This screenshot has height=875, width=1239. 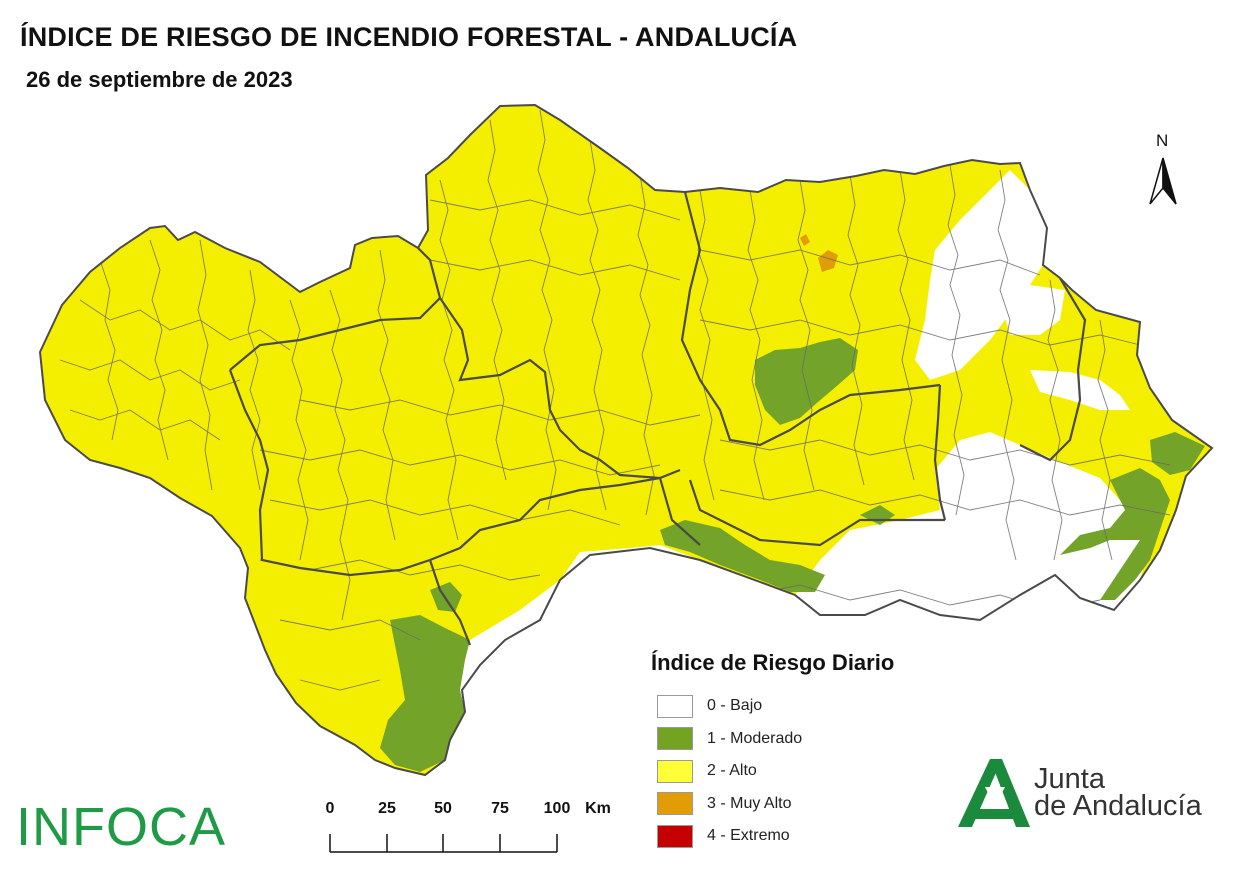 I want to click on scale-tick-label: 100, so click(x=557, y=808).